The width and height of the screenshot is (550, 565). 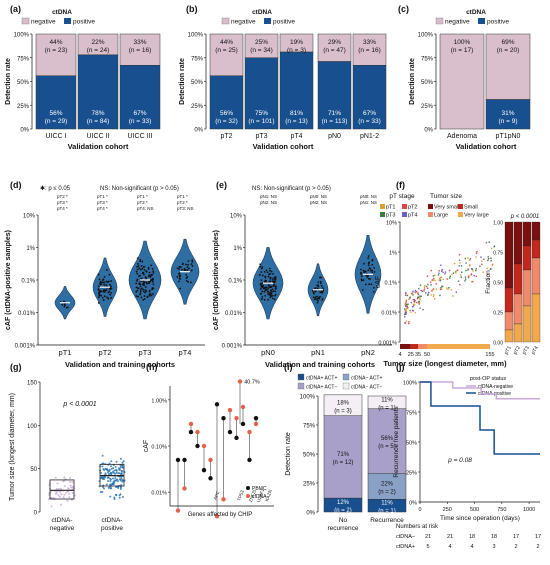 I want to click on j-risk-value: 18, so click(x=494, y=537).